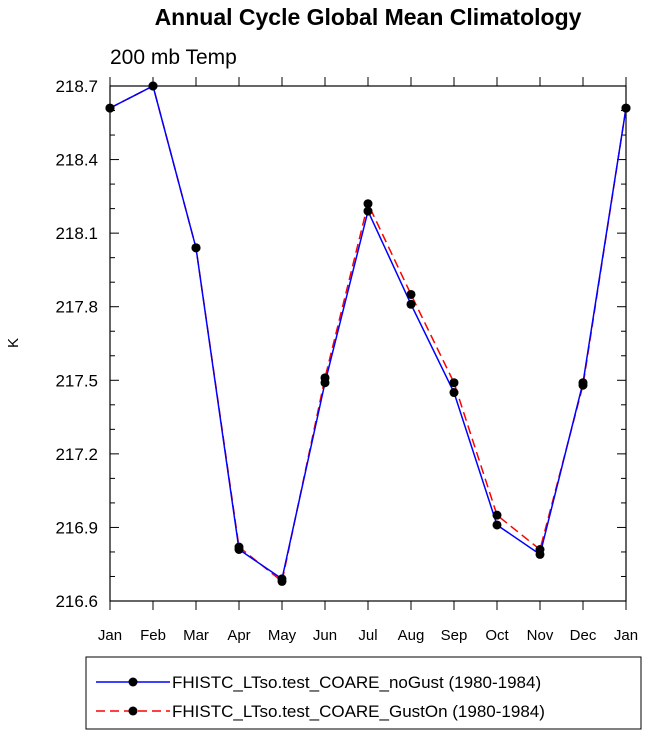 The image size is (648, 736). Describe the element at coordinates (497, 635) in the screenshot. I see `x-tick-label: Oct` at that location.